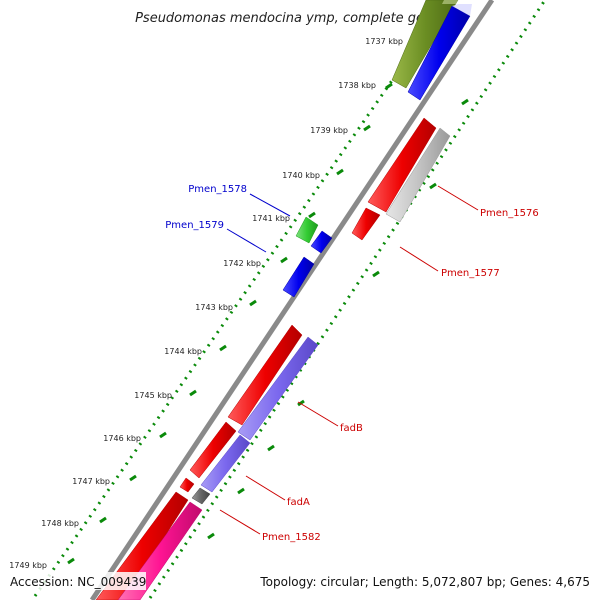  What do you see at coordinates (28, 565) in the screenshot?
I see `kbp-tick-label: 1749 kbp` at bounding box center [28, 565].